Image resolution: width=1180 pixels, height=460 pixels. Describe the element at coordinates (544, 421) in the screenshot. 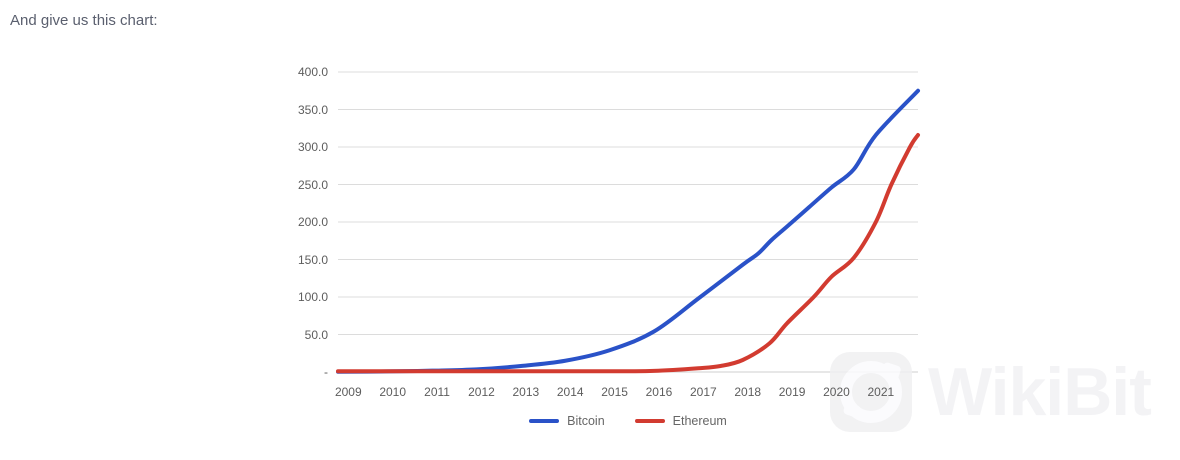

I see `legend-swatch-bitcoin` at that location.